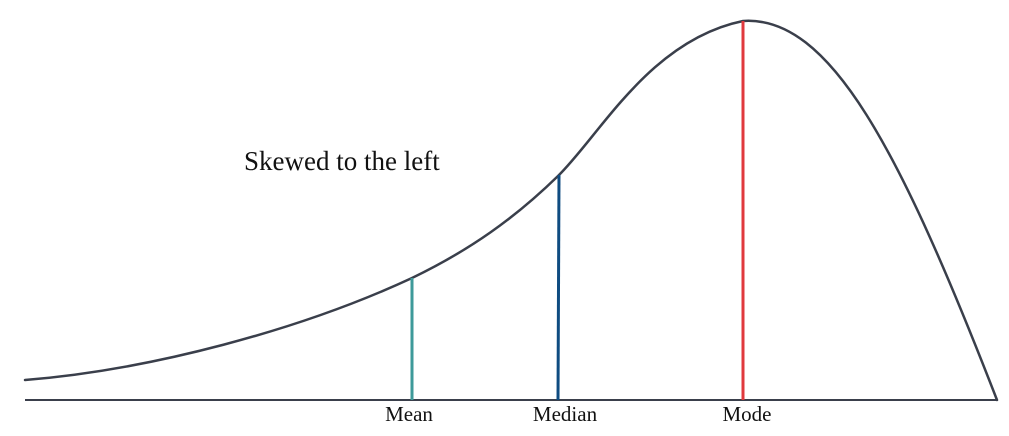 The image size is (1009, 436). I want to click on median-line, so click(558, 287).